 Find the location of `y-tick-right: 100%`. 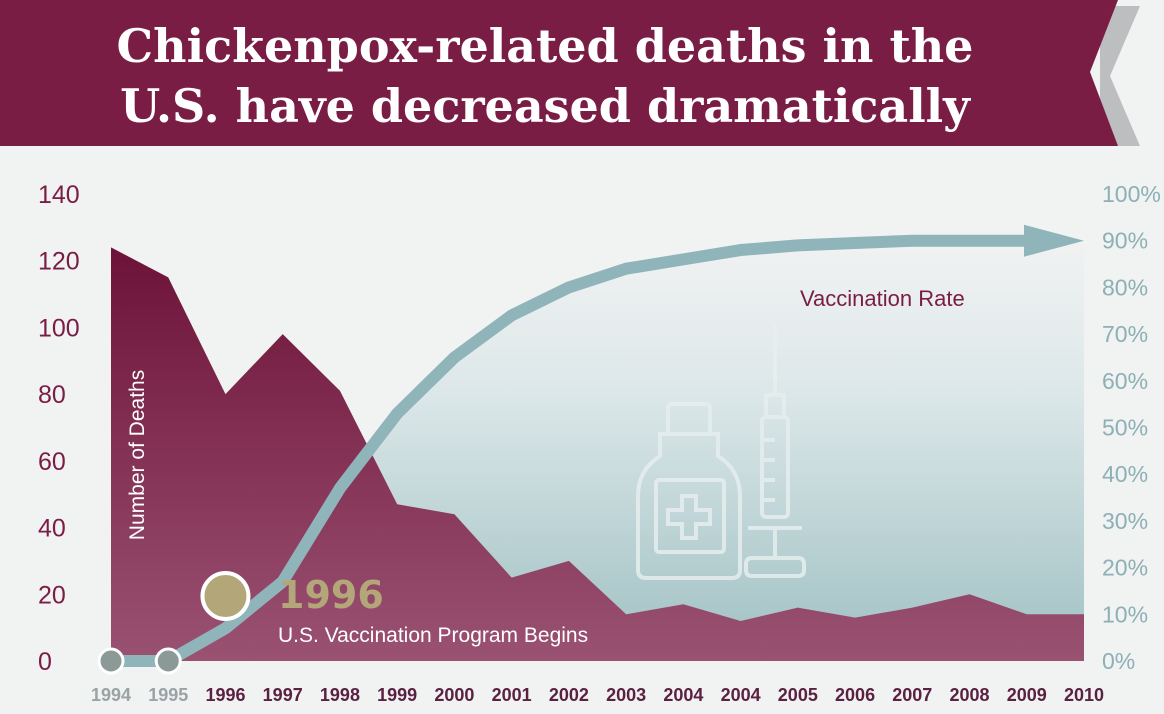

y-tick-right: 100% is located at coordinates (1131, 194).